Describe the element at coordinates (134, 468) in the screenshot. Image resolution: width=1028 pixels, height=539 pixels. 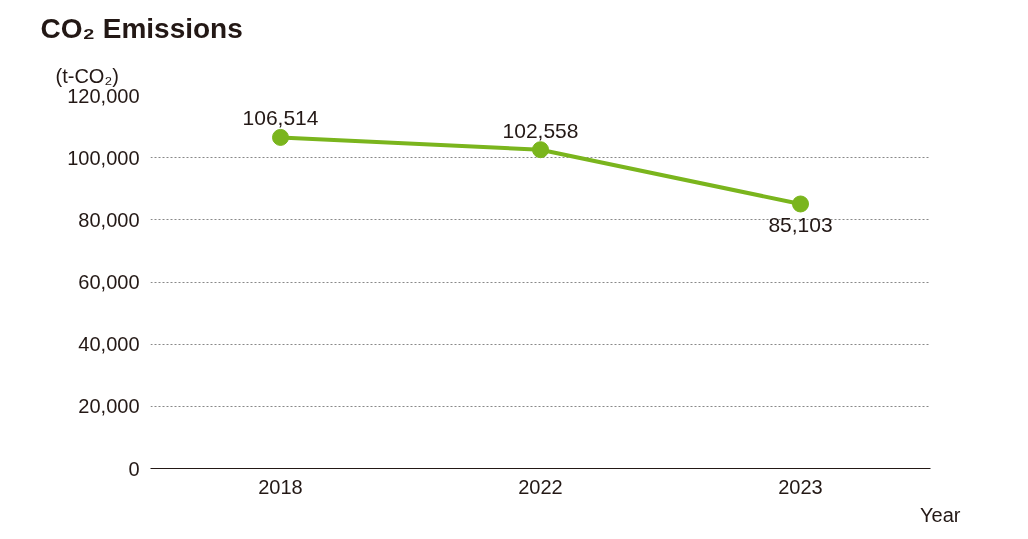
I see `y-tick-label: 0` at that location.